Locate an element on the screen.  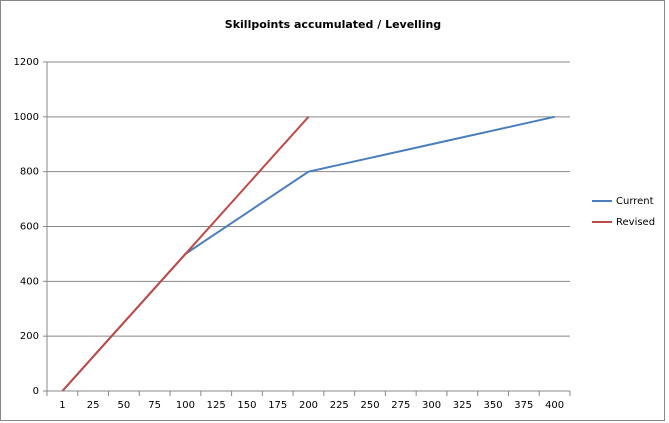
x-tick-label: 175 is located at coordinates (277, 405).